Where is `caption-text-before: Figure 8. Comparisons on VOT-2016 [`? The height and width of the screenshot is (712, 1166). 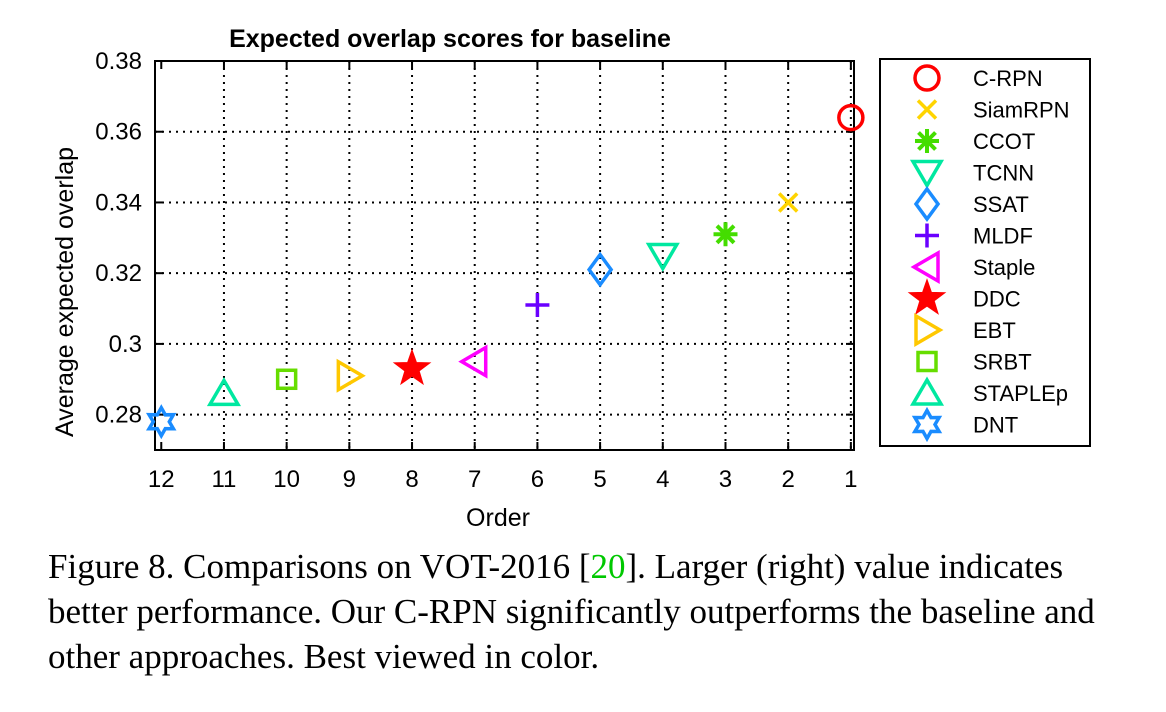 caption-text-before: Figure 8. Comparisons on VOT-2016 [ is located at coordinates (319, 566).